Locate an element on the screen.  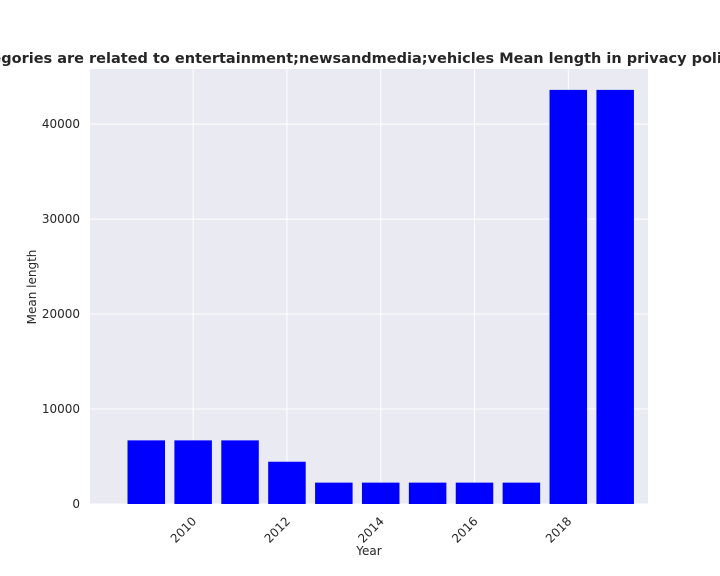
y-axis-label: Mean length is located at coordinates (32, 287).